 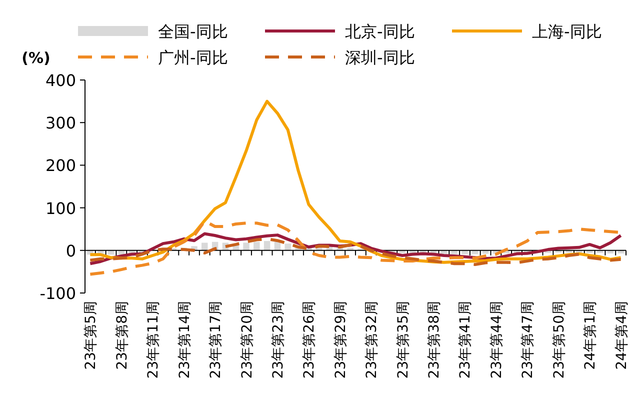 What do you see at coordinates (216, 340) in the screenshot?
I see `x-tick-label: 23年第17周` at bounding box center [216, 340].